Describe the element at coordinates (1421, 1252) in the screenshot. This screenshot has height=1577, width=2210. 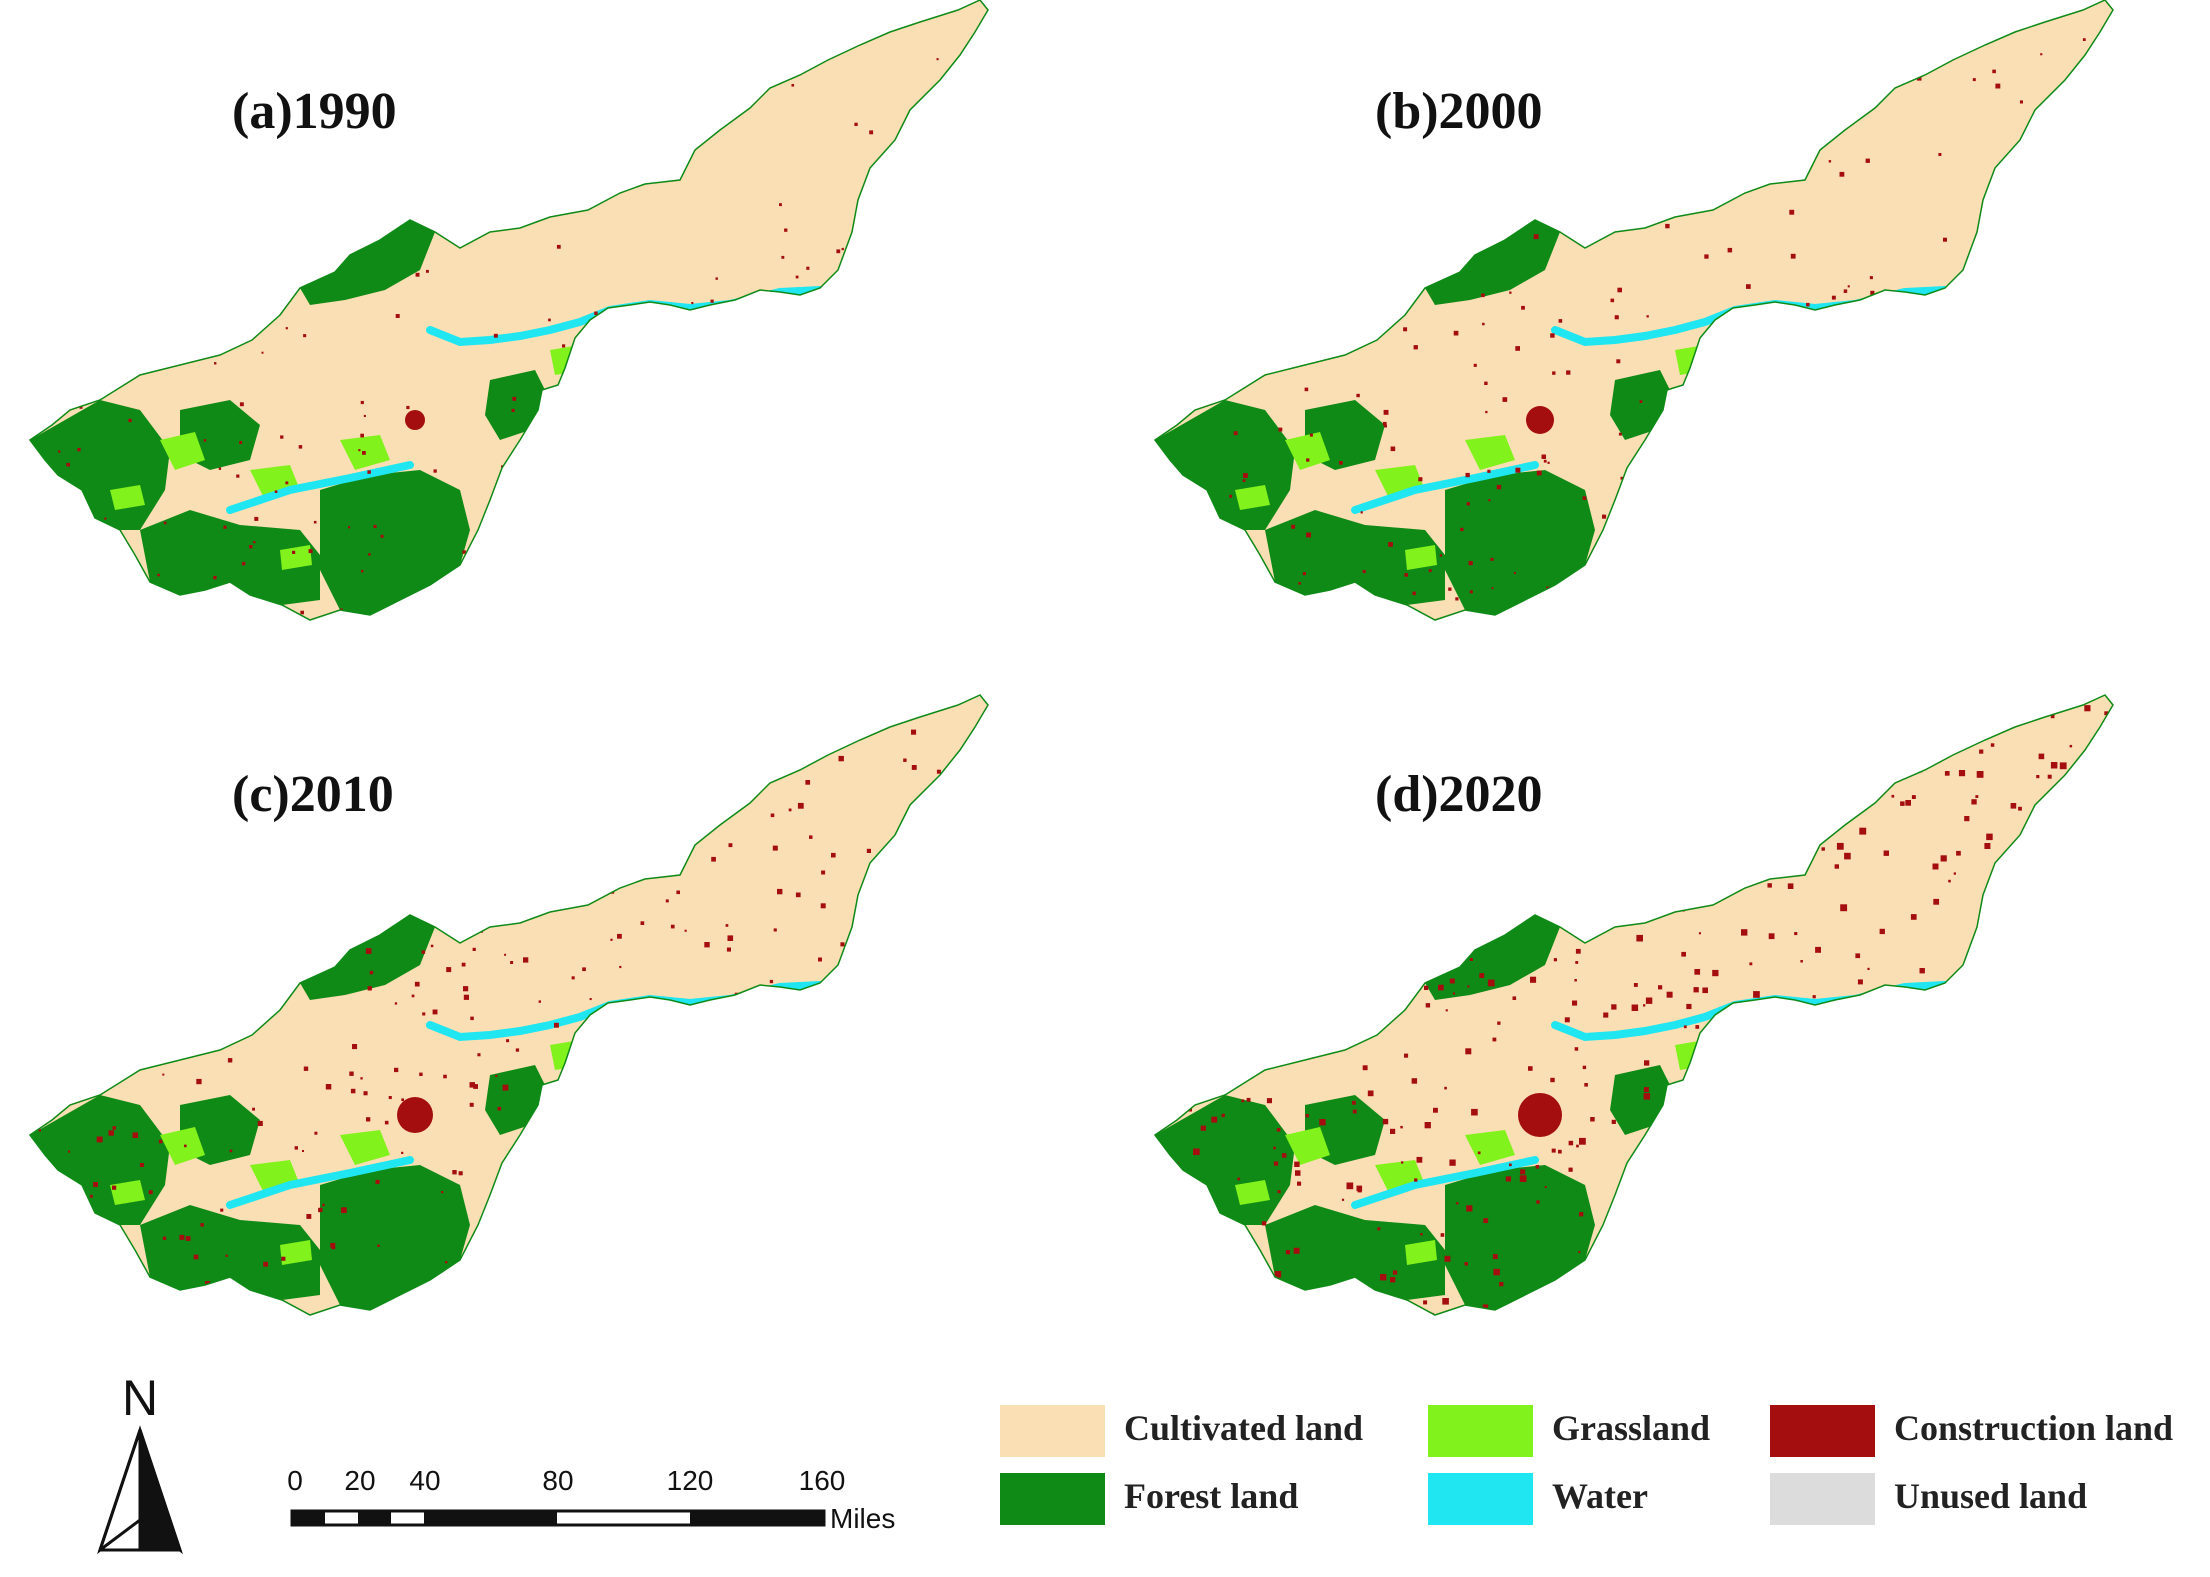
I see `grassland-area` at that location.